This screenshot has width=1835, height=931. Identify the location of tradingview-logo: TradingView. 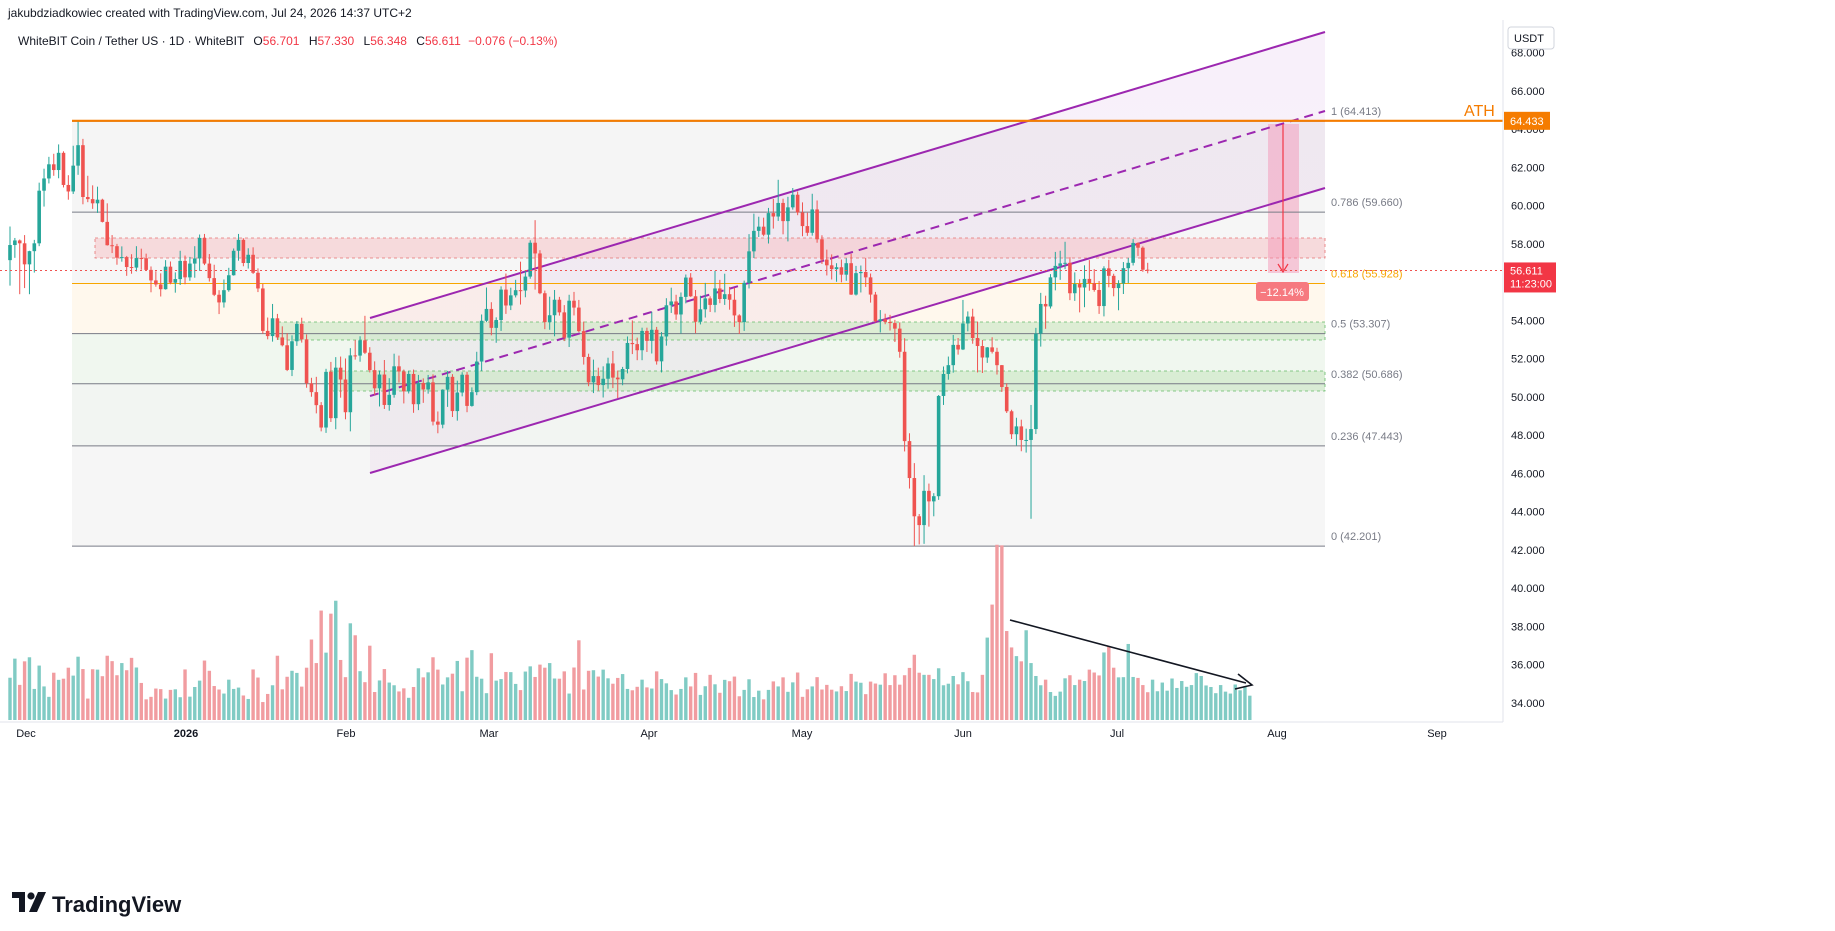
(96, 905).